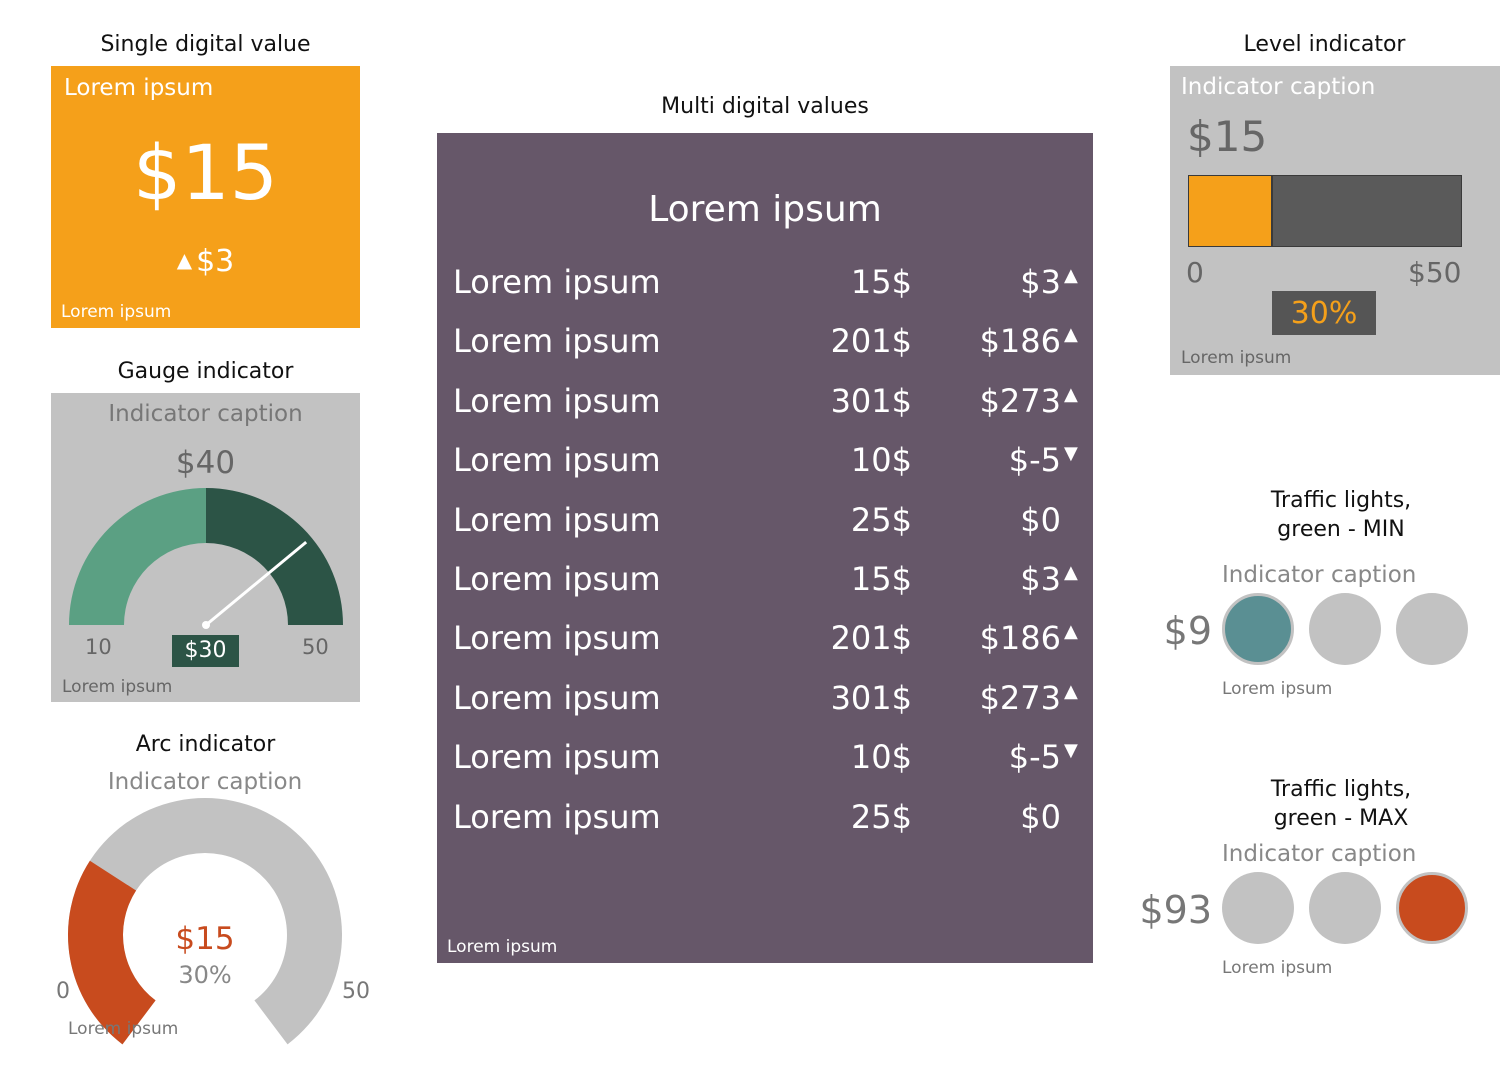  I want to click on traffic-min-title: Traffic lights, green - MIN, so click(1341, 515).